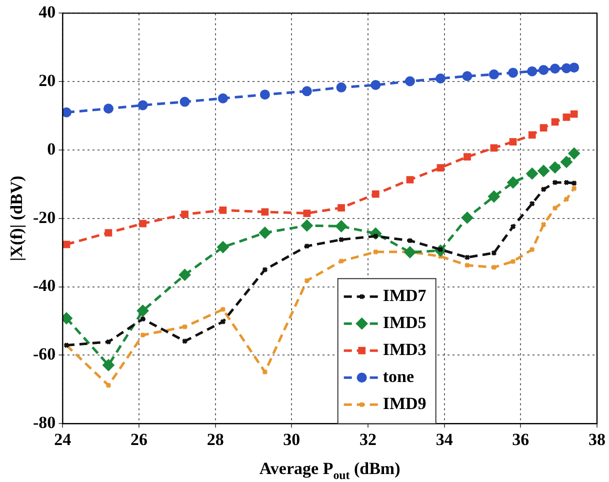 This screenshot has width=609, height=482. What do you see at coordinates (47, 80) in the screenshot?
I see `y-tick-label: 20` at bounding box center [47, 80].